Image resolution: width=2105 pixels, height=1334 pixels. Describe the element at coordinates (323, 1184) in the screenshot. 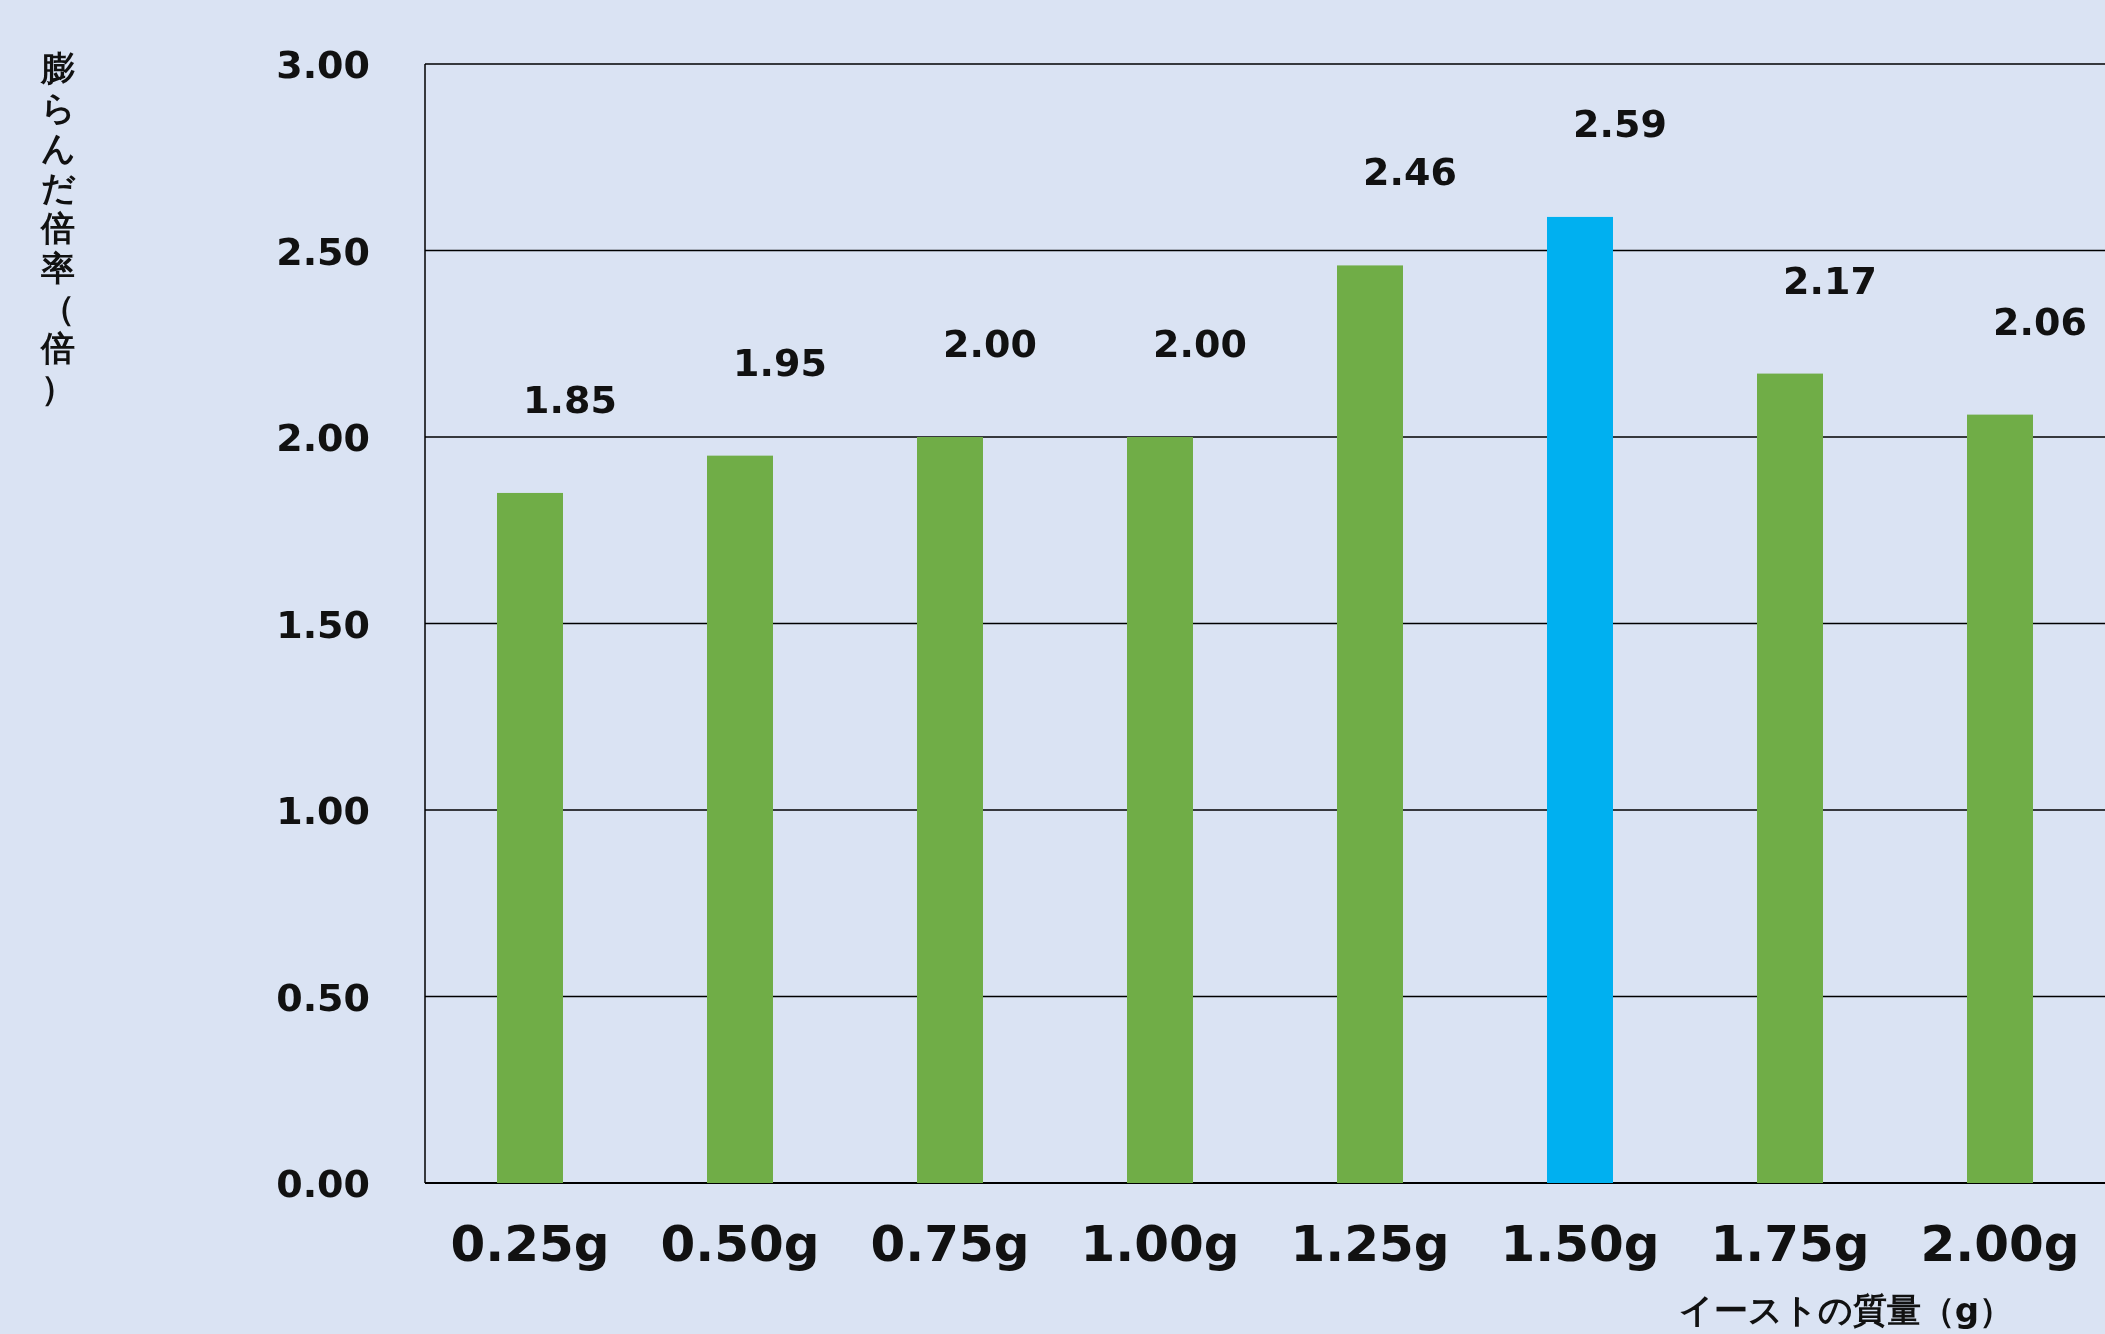

I see `y-tick-label: 0.00` at that location.